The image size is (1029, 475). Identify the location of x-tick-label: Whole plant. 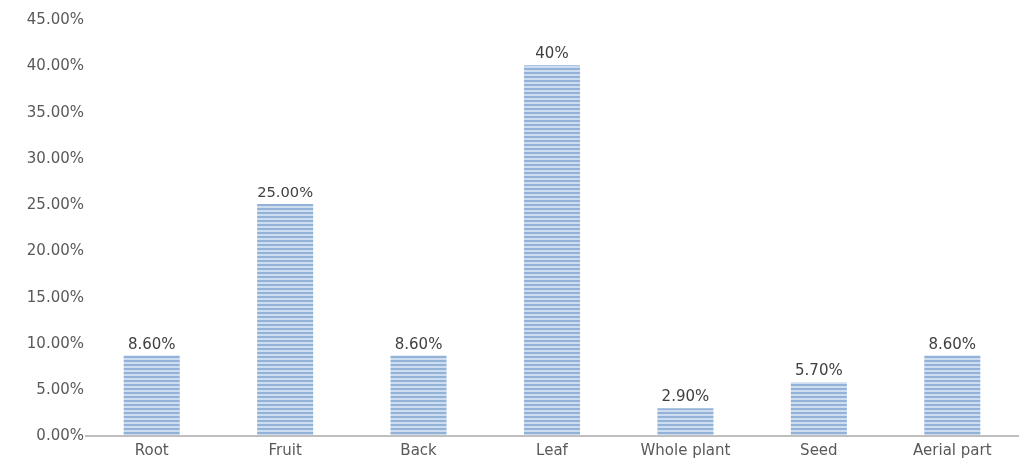
(685, 450).